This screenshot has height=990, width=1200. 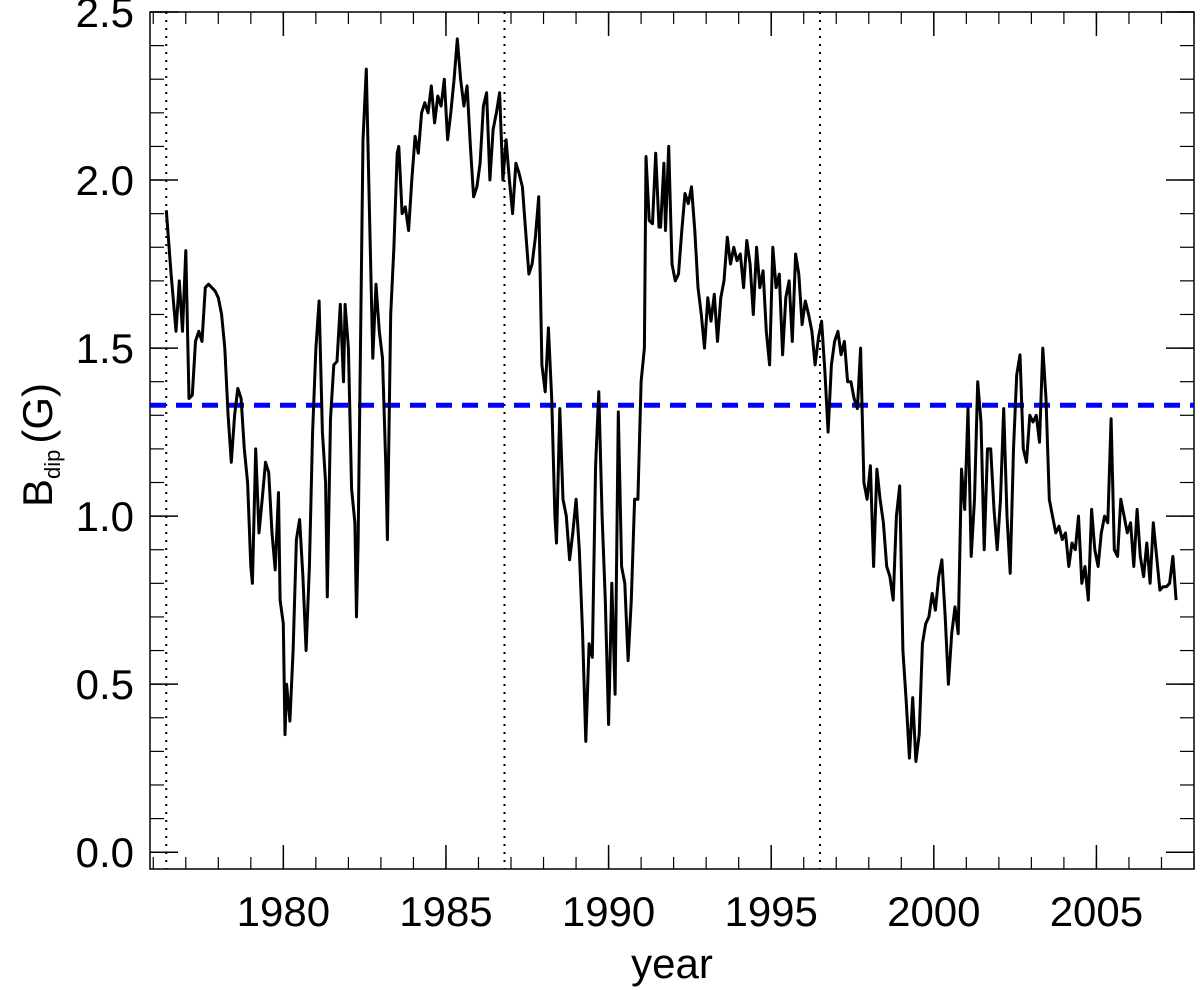 I want to click on x-axis-title: year, so click(x=672, y=963).